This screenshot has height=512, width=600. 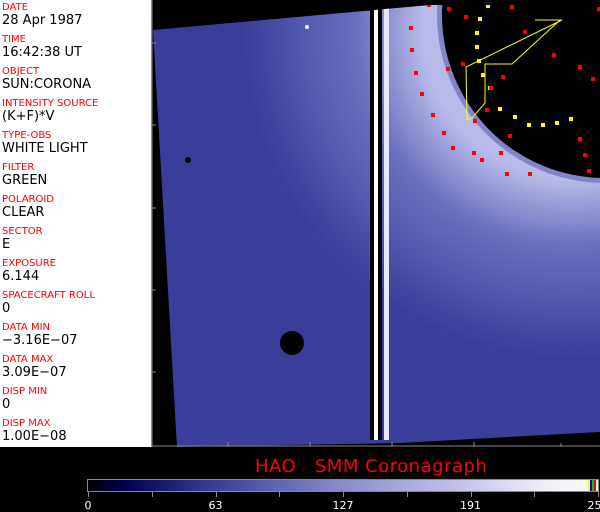 What do you see at coordinates (88, 505) in the screenshot?
I see `colorbar-tick-label: 0` at bounding box center [88, 505].